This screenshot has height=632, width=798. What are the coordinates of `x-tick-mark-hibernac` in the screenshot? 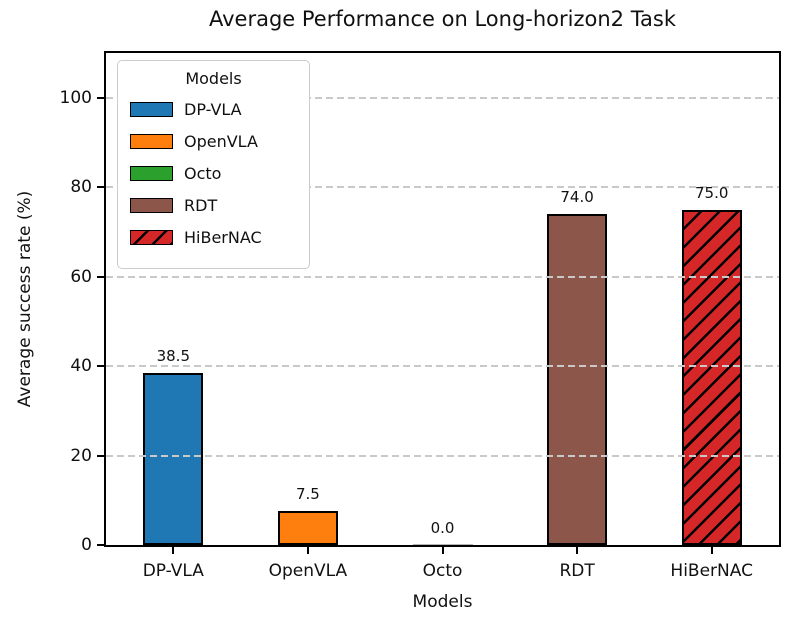 It's located at (711, 550).